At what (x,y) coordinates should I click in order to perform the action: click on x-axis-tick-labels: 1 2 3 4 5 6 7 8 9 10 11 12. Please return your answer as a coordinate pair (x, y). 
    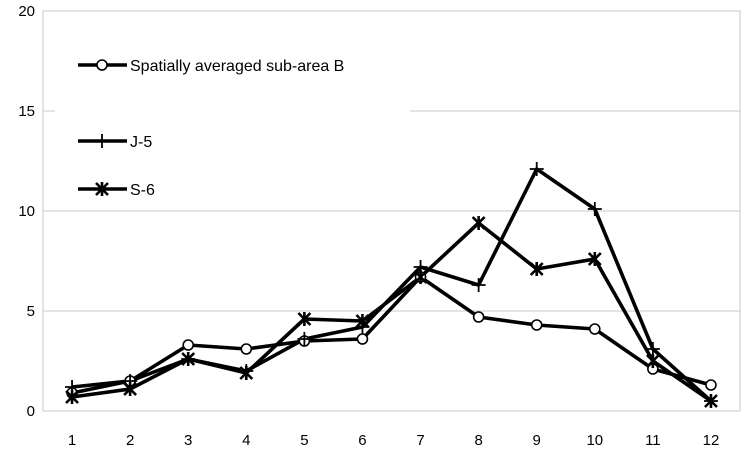
    Looking at the image, I should click on (393, 440).